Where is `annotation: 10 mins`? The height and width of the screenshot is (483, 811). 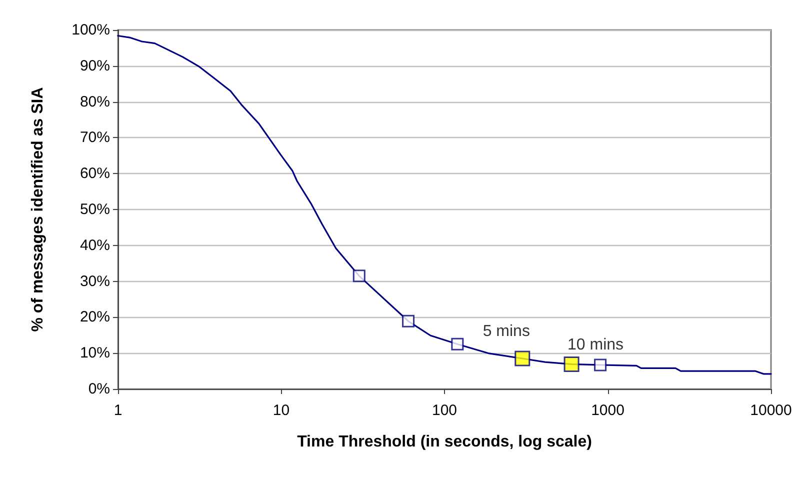
annotation: 10 mins is located at coordinates (596, 345).